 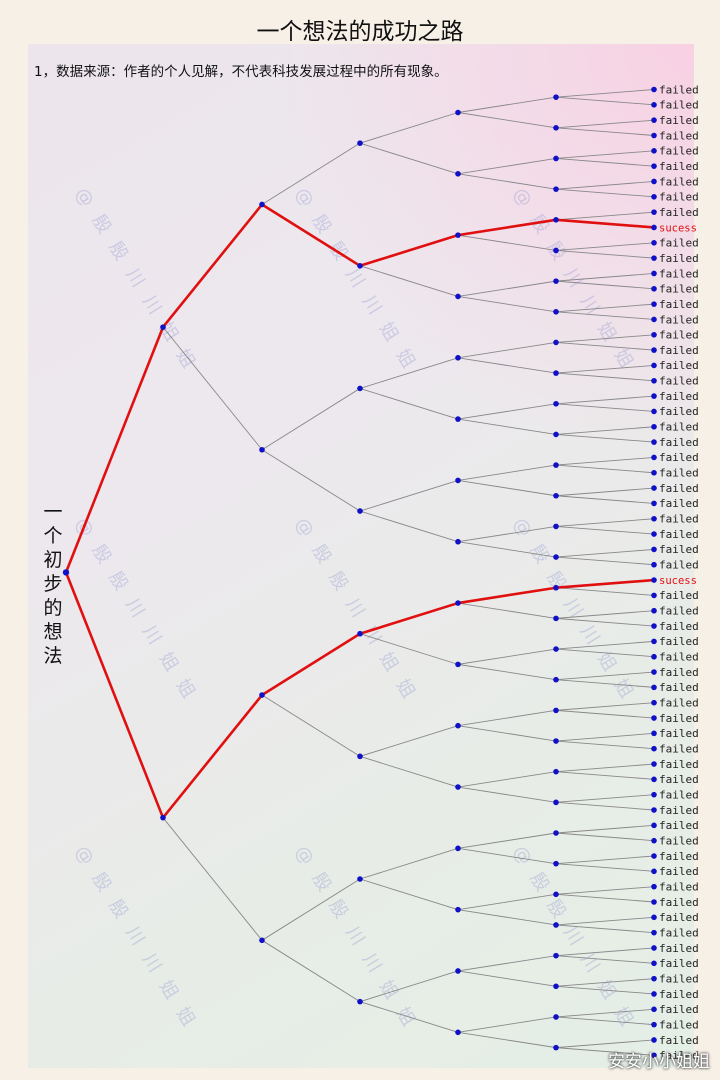 I want to click on success-path-edge, so click(x=212, y=265).